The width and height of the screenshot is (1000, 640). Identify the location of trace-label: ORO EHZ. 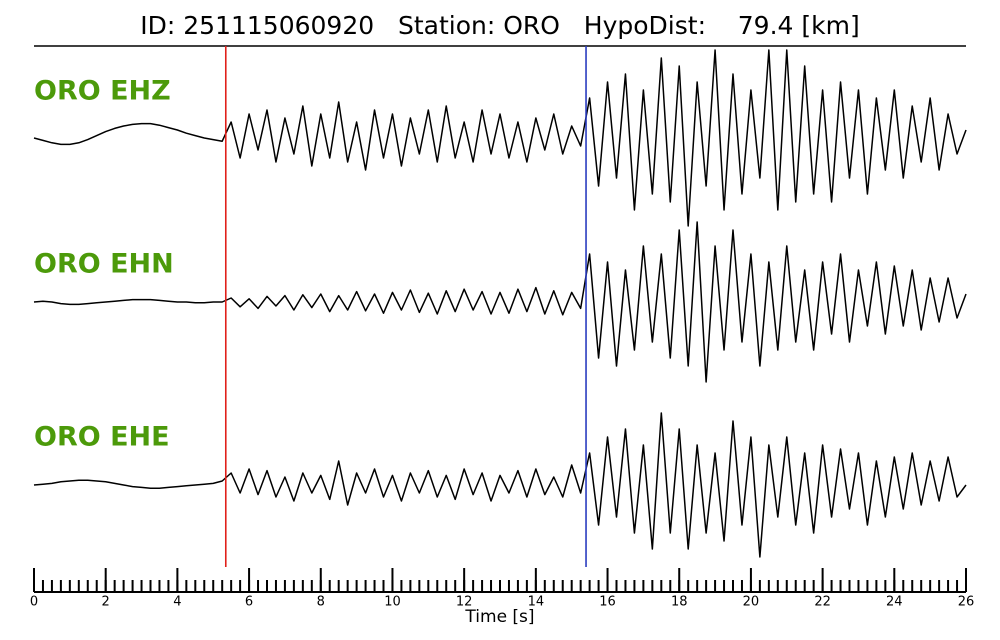
(102, 91).